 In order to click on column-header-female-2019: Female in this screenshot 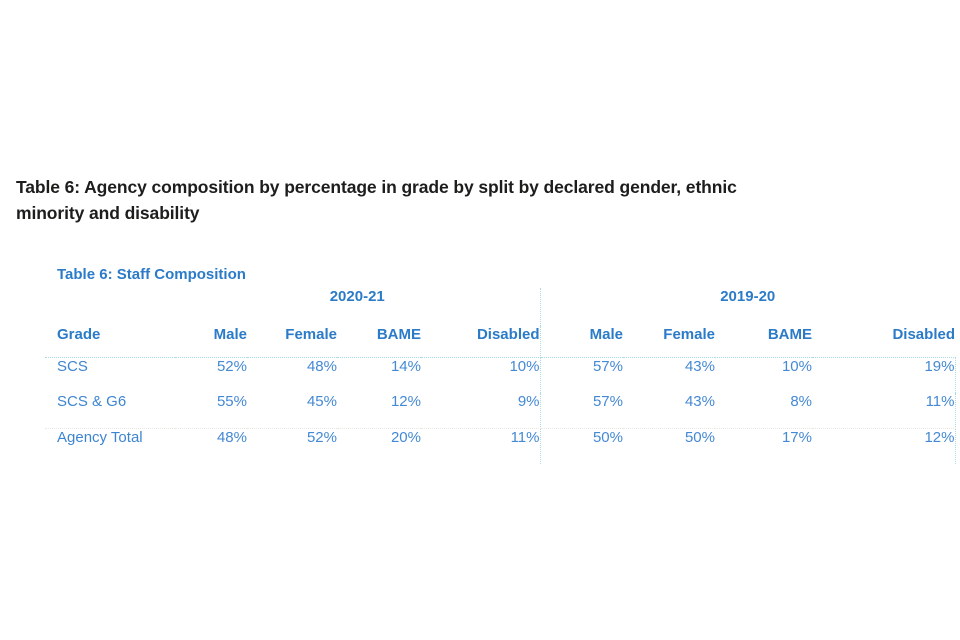, I will do `click(669, 342)`.